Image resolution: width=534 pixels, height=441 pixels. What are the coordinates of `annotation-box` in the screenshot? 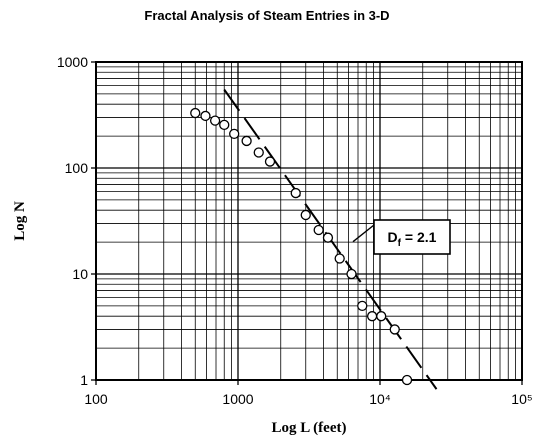 It's located at (412, 237).